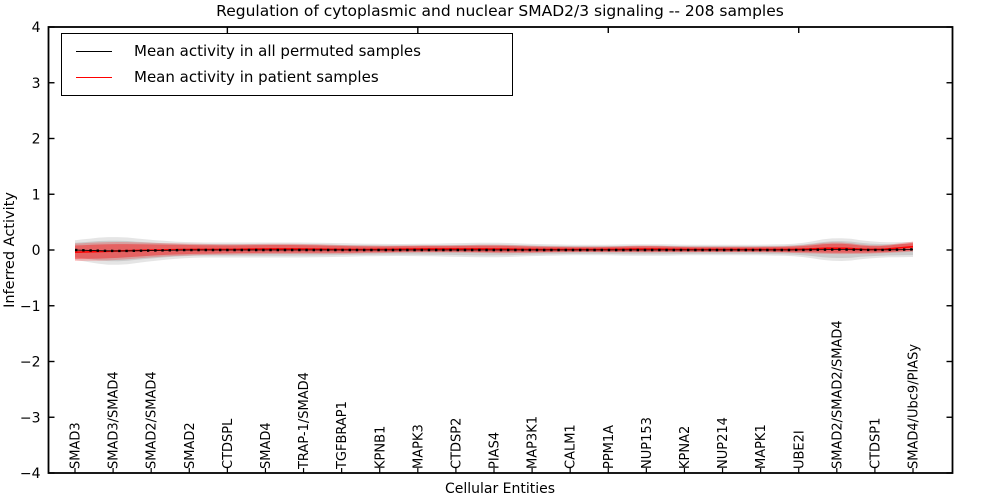 Image resolution: width=1000 pixels, height=500 pixels. Describe the element at coordinates (875, 443) in the screenshot. I see `x-tick-label: CTDSP1` at that location.